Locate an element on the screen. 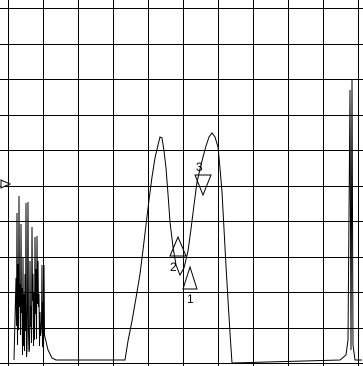 This screenshot has width=363, height=366. marker-3: 3 is located at coordinates (203, 178).